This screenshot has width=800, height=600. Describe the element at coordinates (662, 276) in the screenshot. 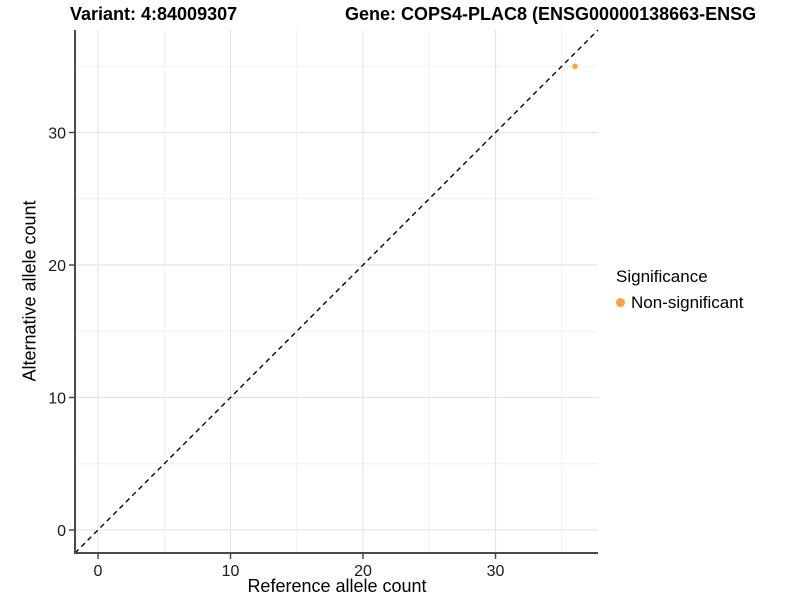

I see `legend-title: Significance` at that location.